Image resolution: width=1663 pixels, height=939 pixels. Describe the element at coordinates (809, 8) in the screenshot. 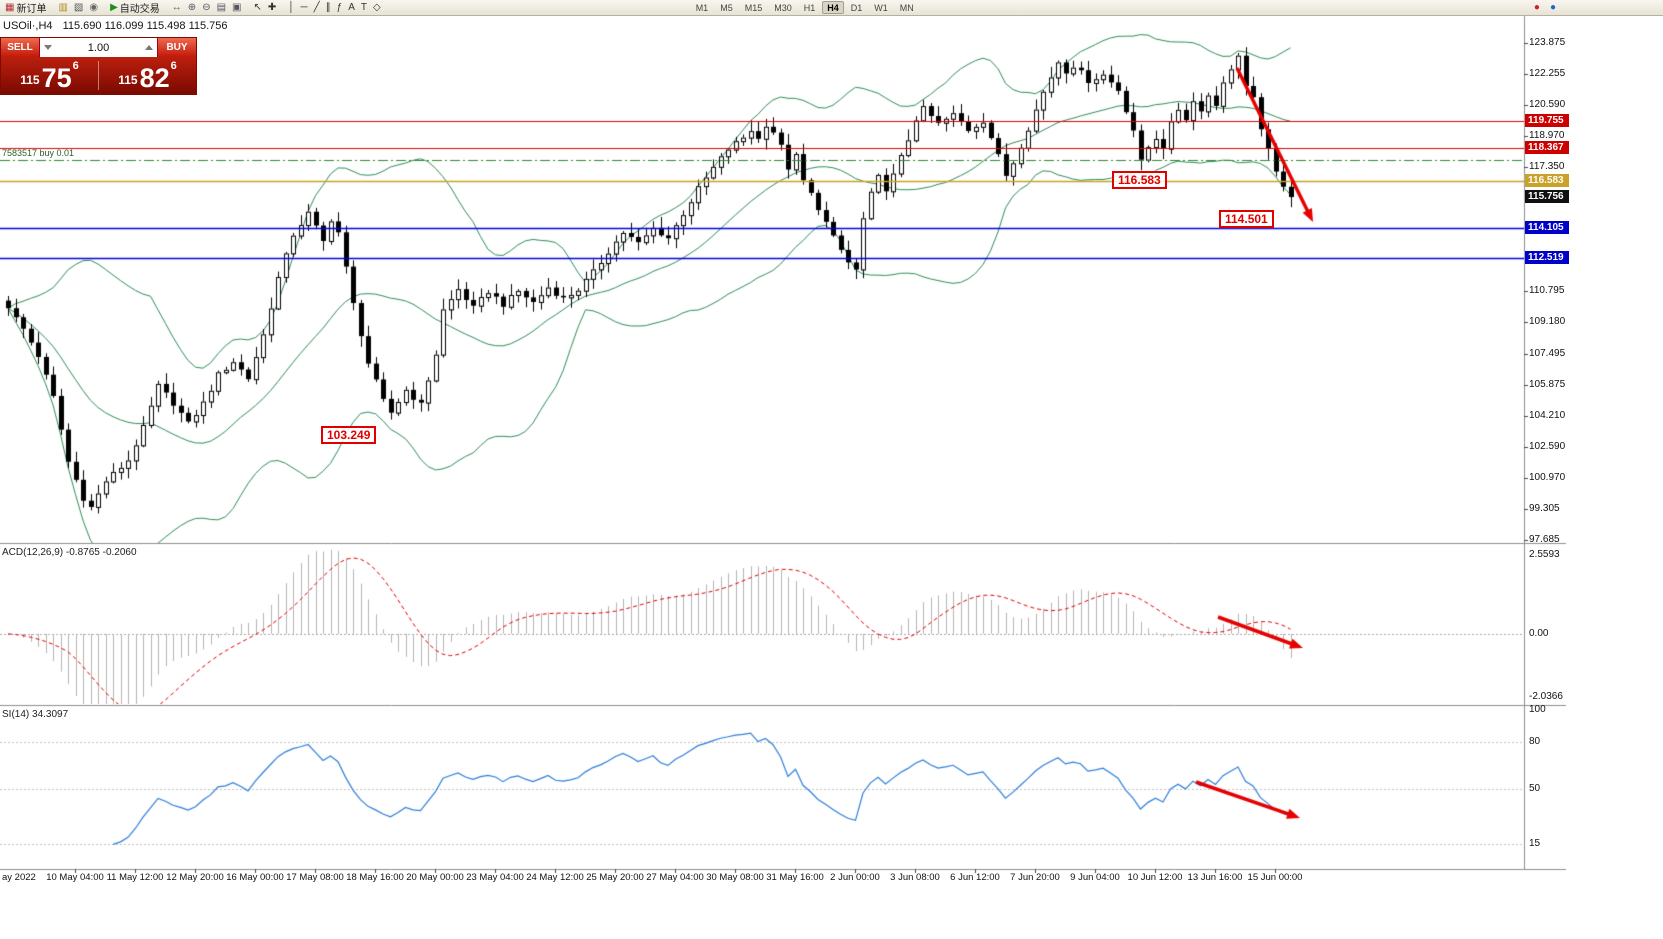

I see `timeframe-button-h1: H1` at that location.